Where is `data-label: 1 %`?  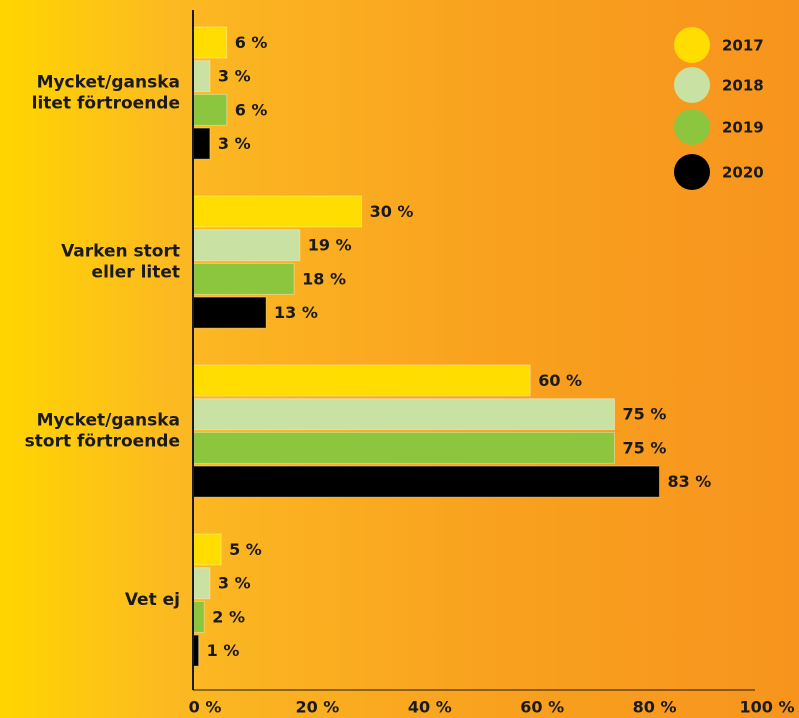
data-label: 1 % is located at coordinates (223, 650).